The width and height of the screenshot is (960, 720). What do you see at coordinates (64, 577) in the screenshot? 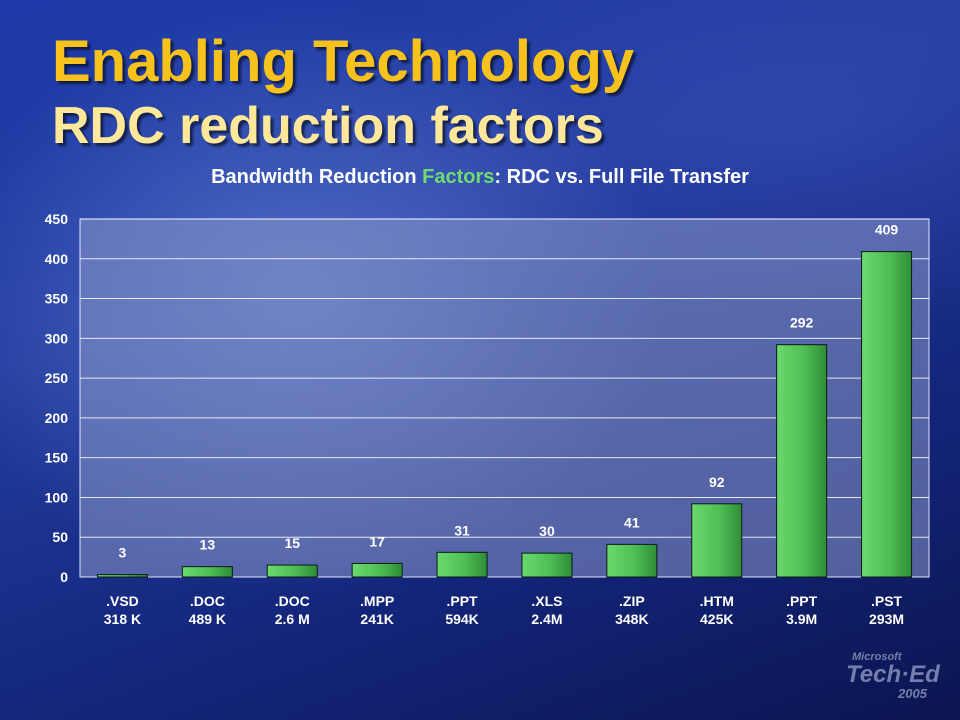
I see `y-tick-label: 0` at bounding box center [64, 577].